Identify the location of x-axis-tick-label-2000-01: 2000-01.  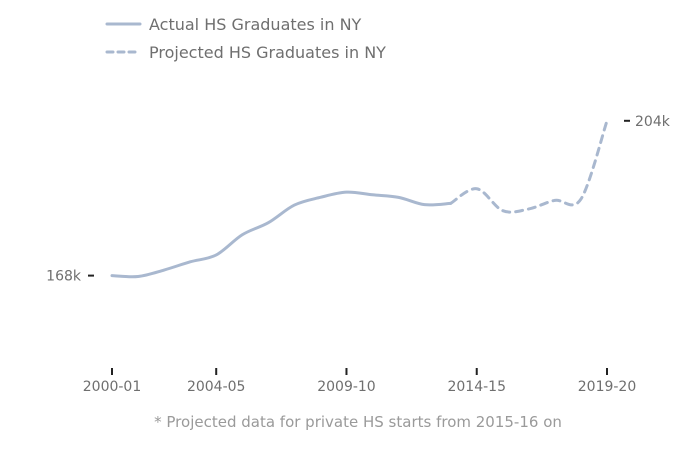
(112, 387).